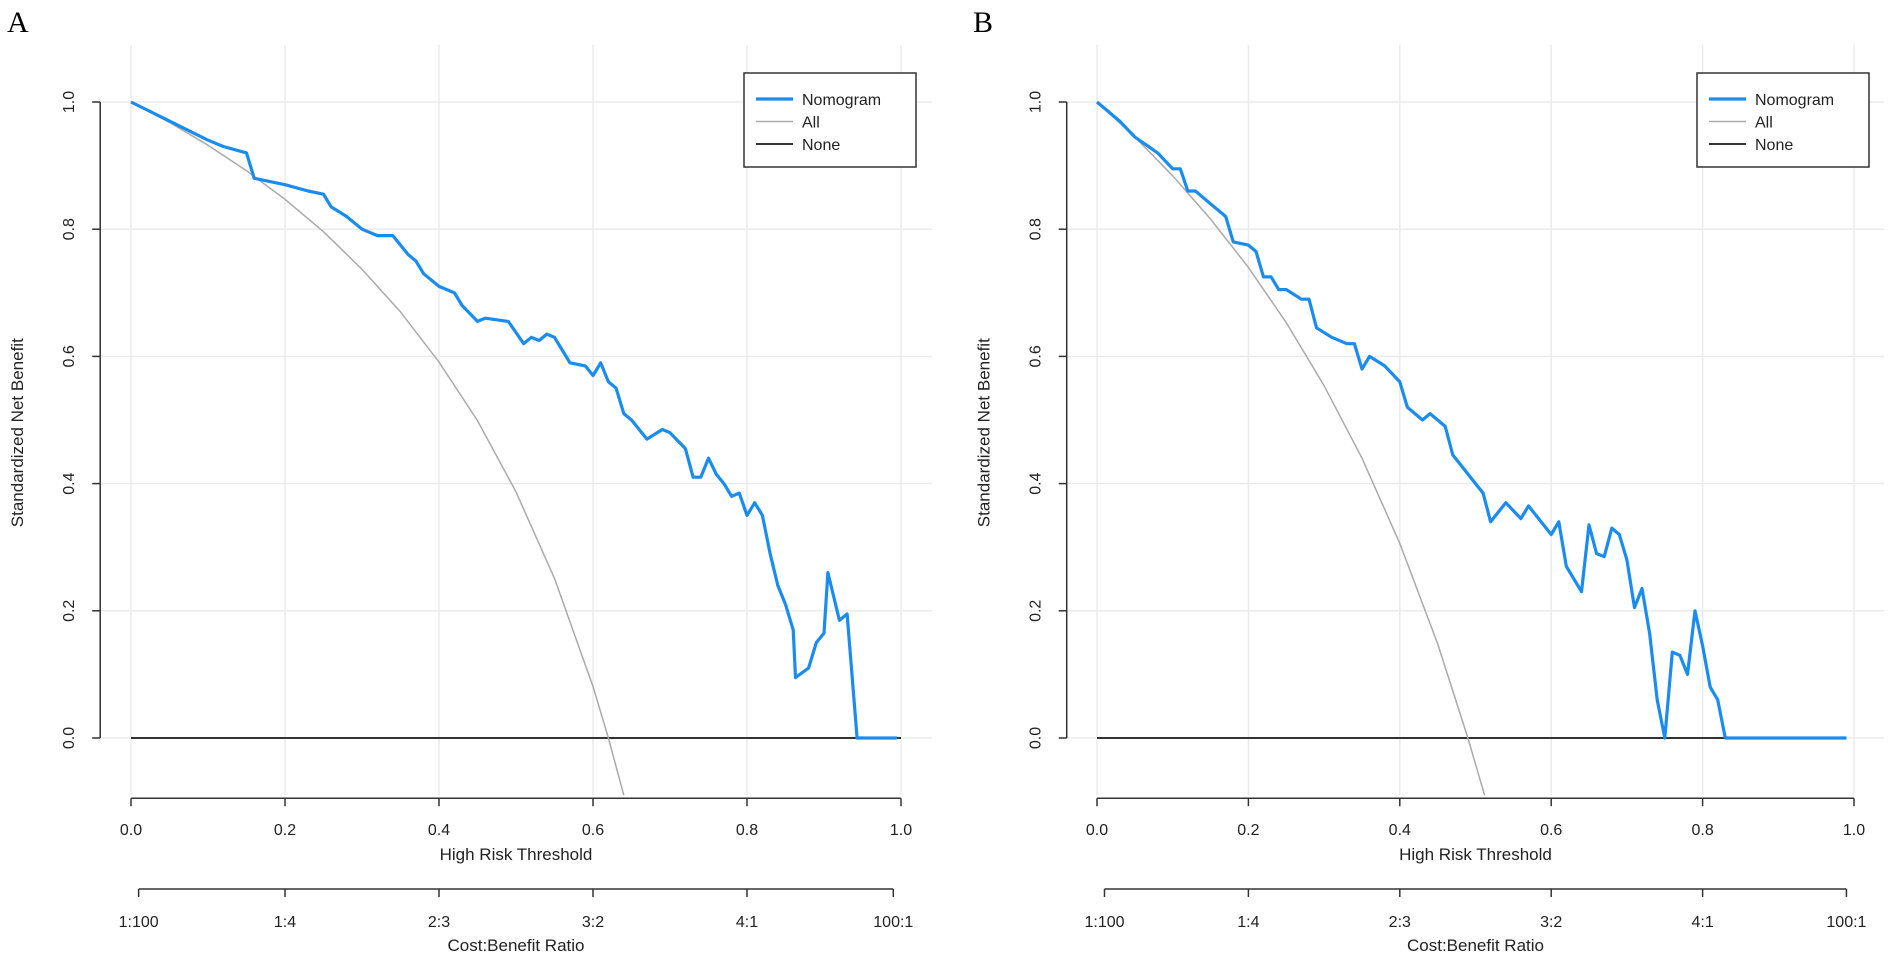 The height and width of the screenshot is (964, 1902). I want to click on panel-label: B, so click(983, 22).